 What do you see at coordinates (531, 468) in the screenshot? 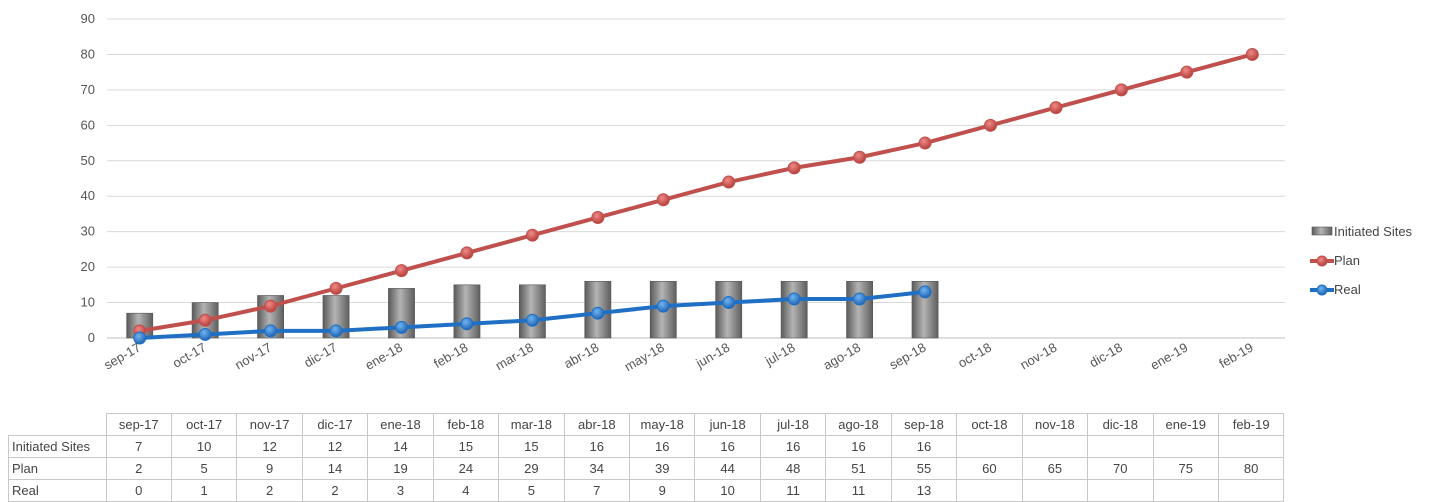
I see `table-cell: 29` at bounding box center [531, 468].